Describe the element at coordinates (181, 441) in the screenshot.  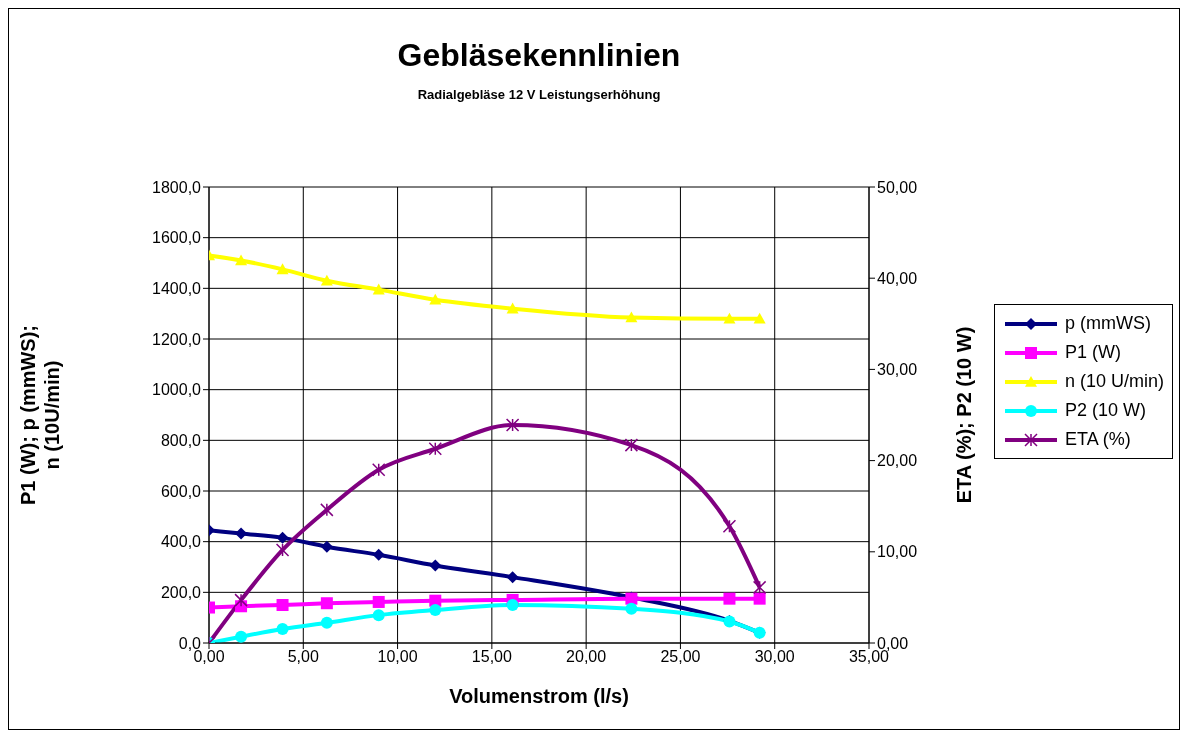
I see `y-tick-label: 800,0` at that location.